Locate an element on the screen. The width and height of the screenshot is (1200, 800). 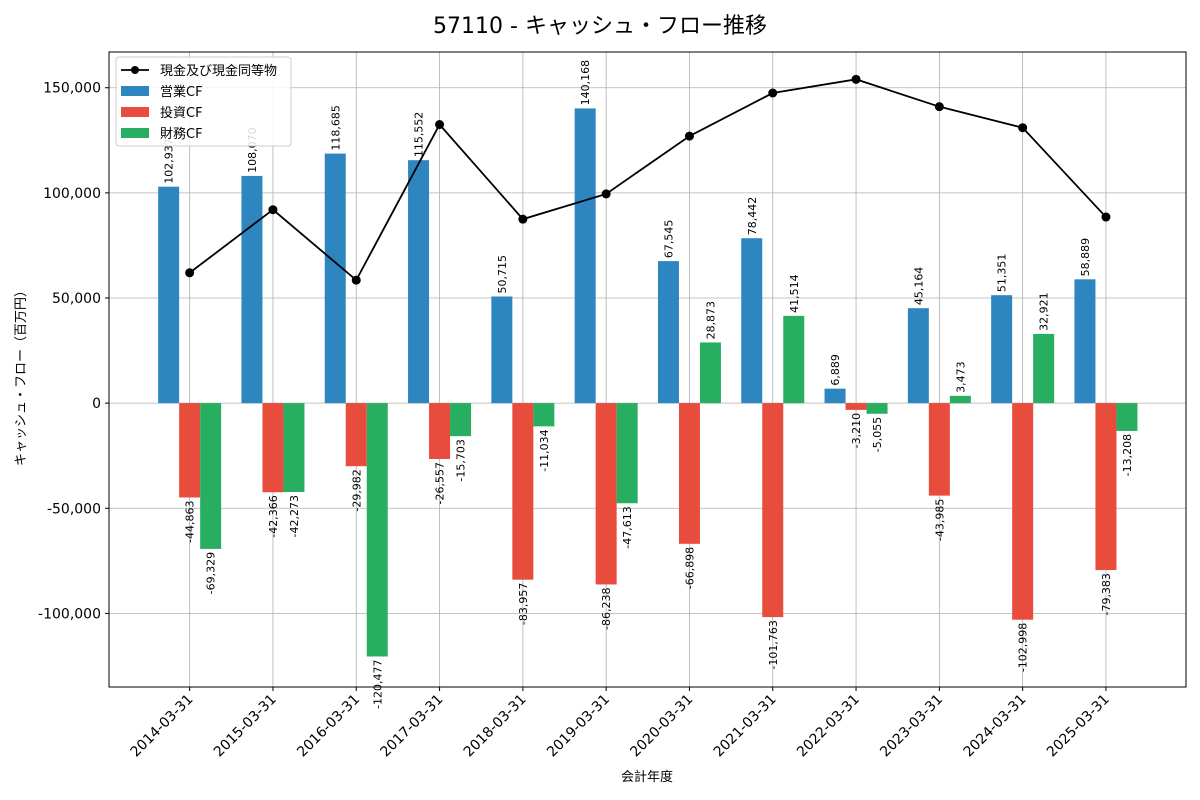
data-label: 6,889 is located at coordinates (835, 370).